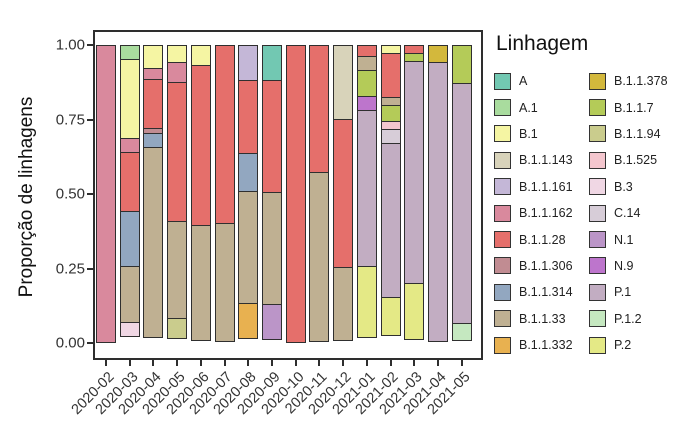  Describe the element at coordinates (624, 239) in the screenshot. I see `legend-label-N.1: N.1` at that location.